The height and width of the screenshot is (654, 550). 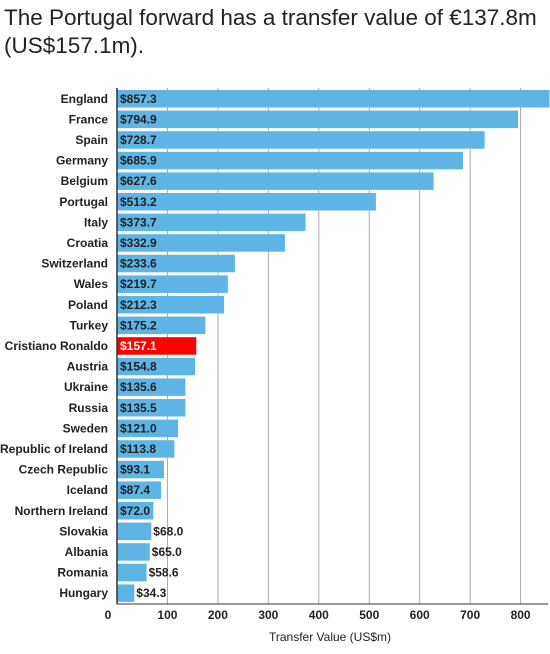 I want to click on value-label: $794.9, so click(x=138, y=119).